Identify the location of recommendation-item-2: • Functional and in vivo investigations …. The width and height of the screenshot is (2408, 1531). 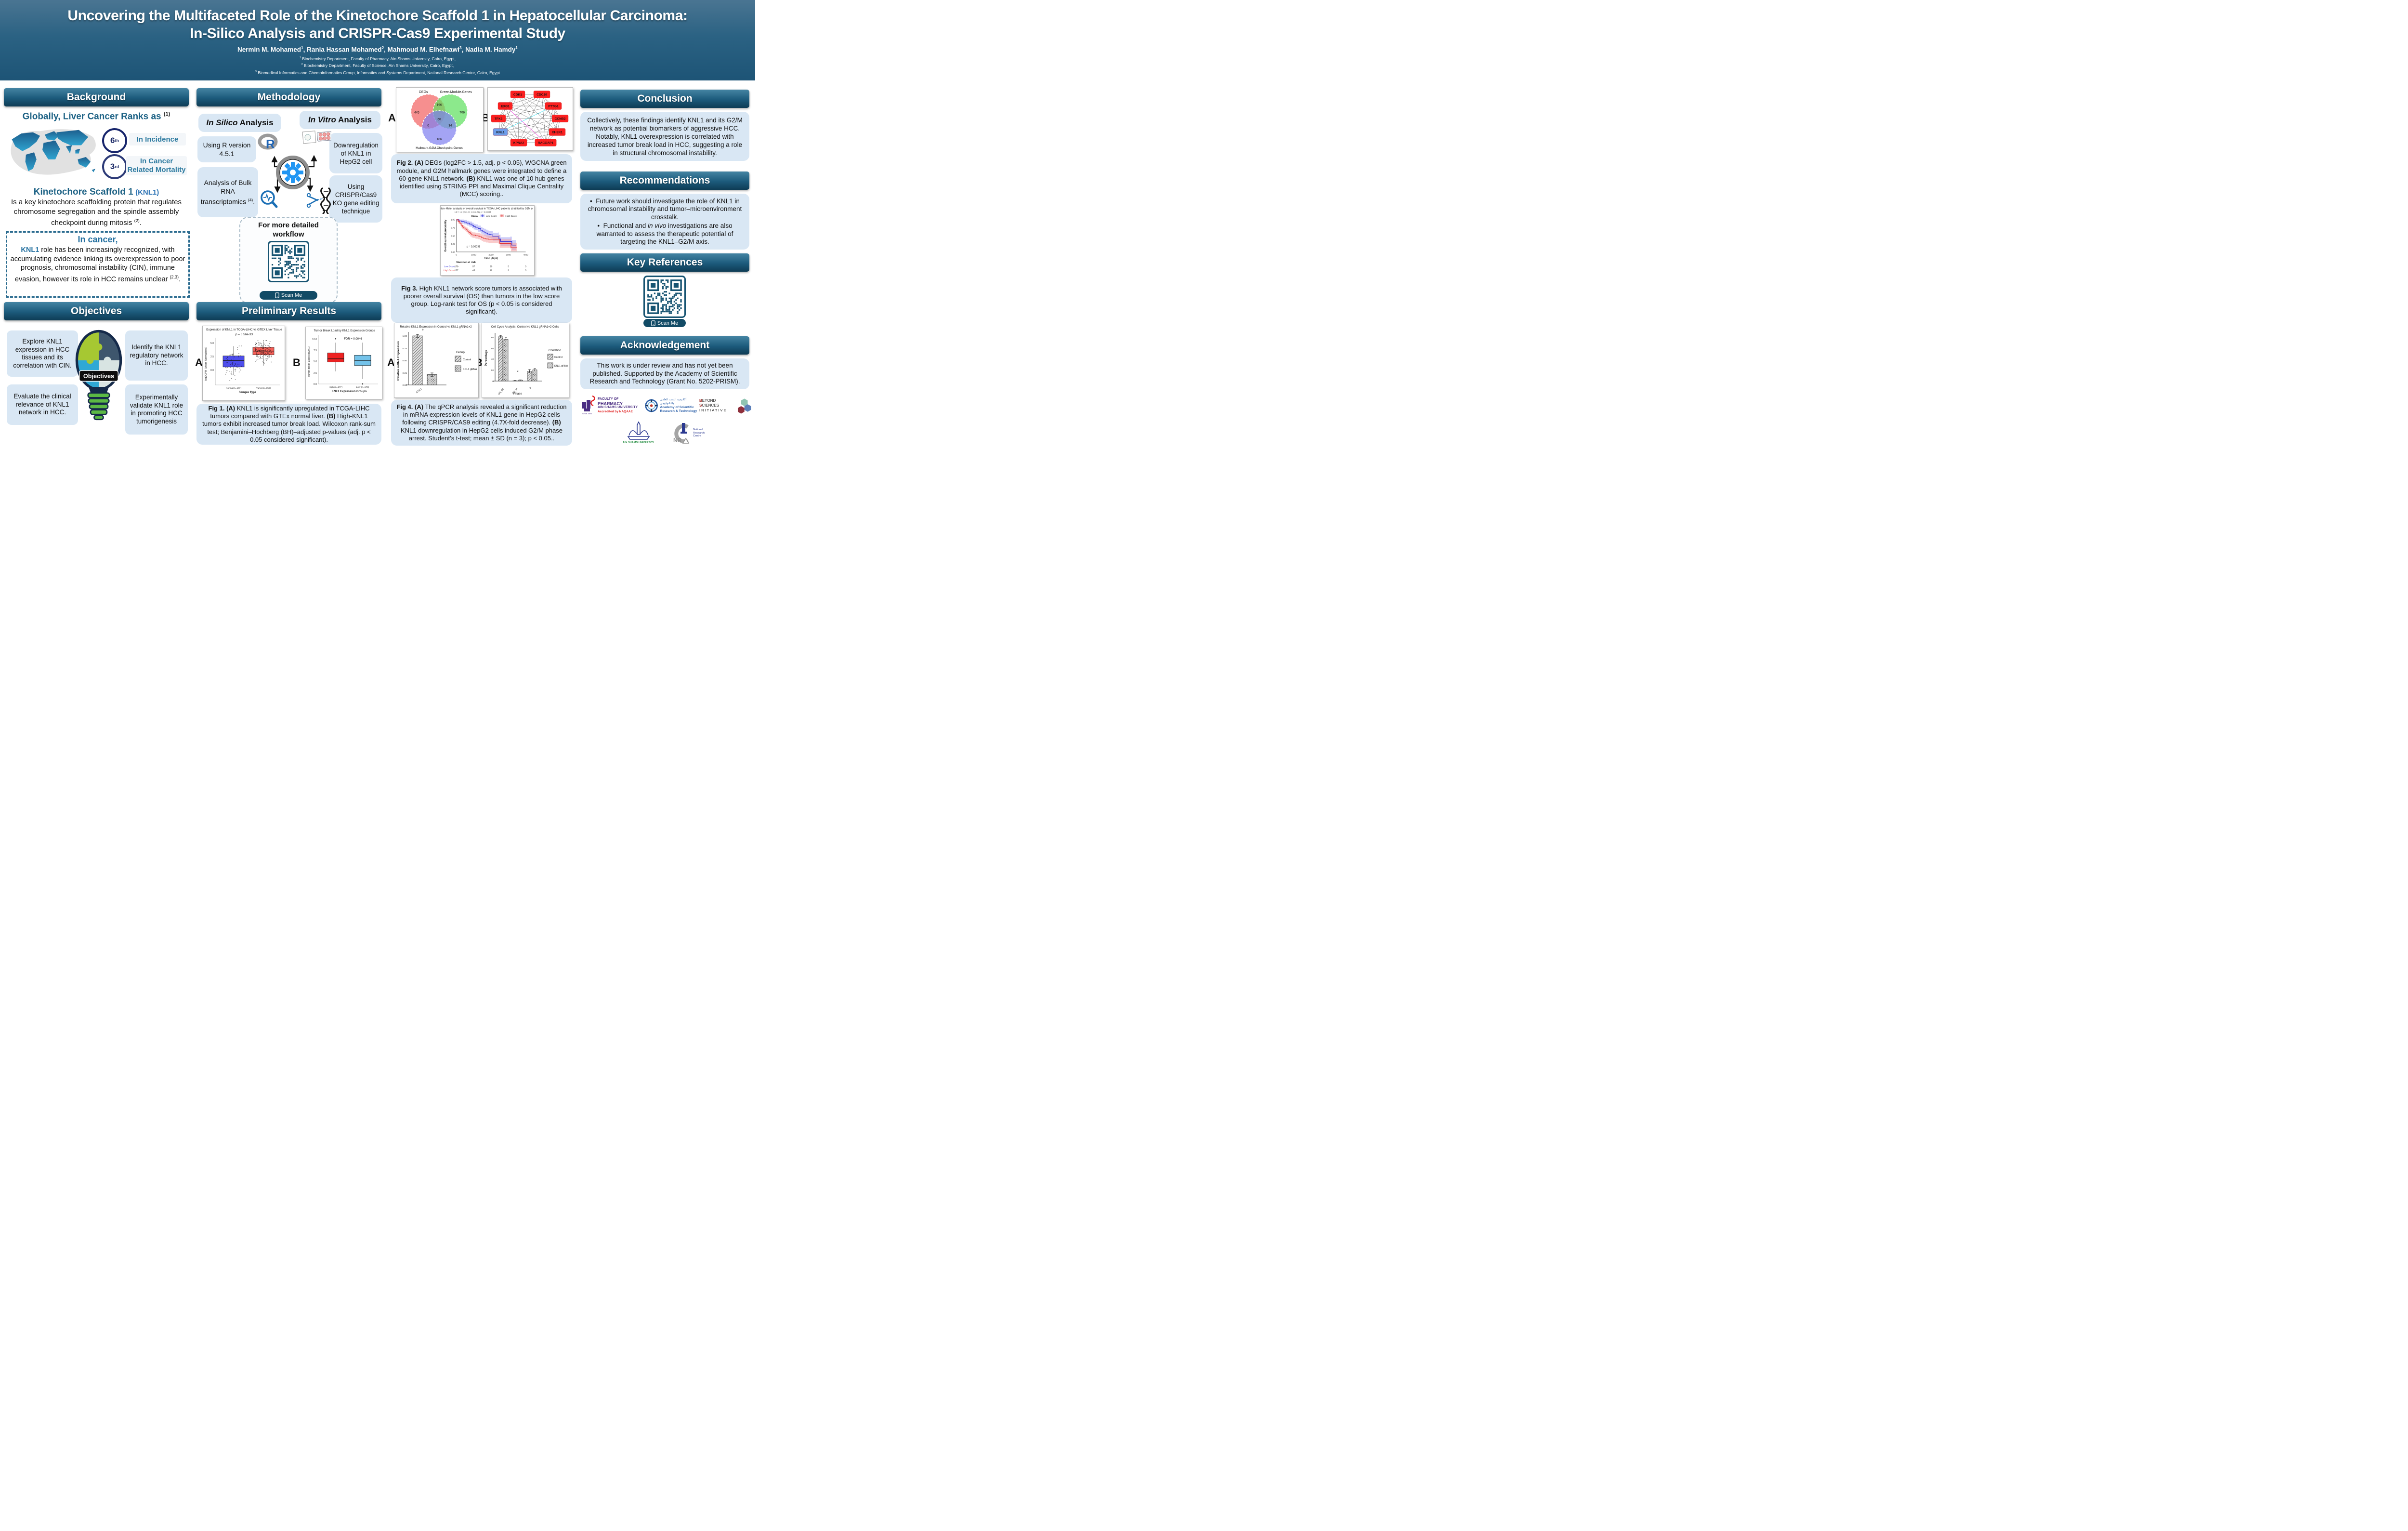
(664, 233).